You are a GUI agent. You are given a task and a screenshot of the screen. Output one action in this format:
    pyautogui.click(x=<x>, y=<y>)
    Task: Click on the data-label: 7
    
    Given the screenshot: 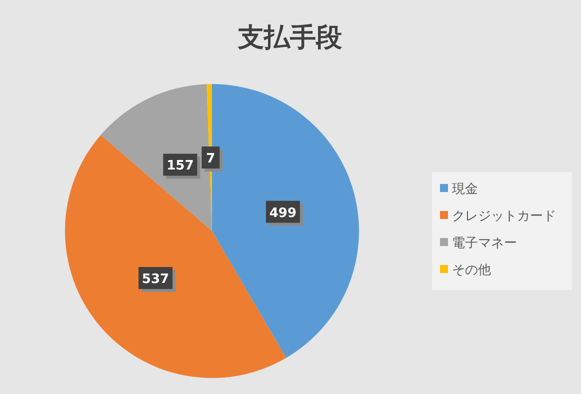 What is the action you would take?
    pyautogui.click(x=211, y=159)
    